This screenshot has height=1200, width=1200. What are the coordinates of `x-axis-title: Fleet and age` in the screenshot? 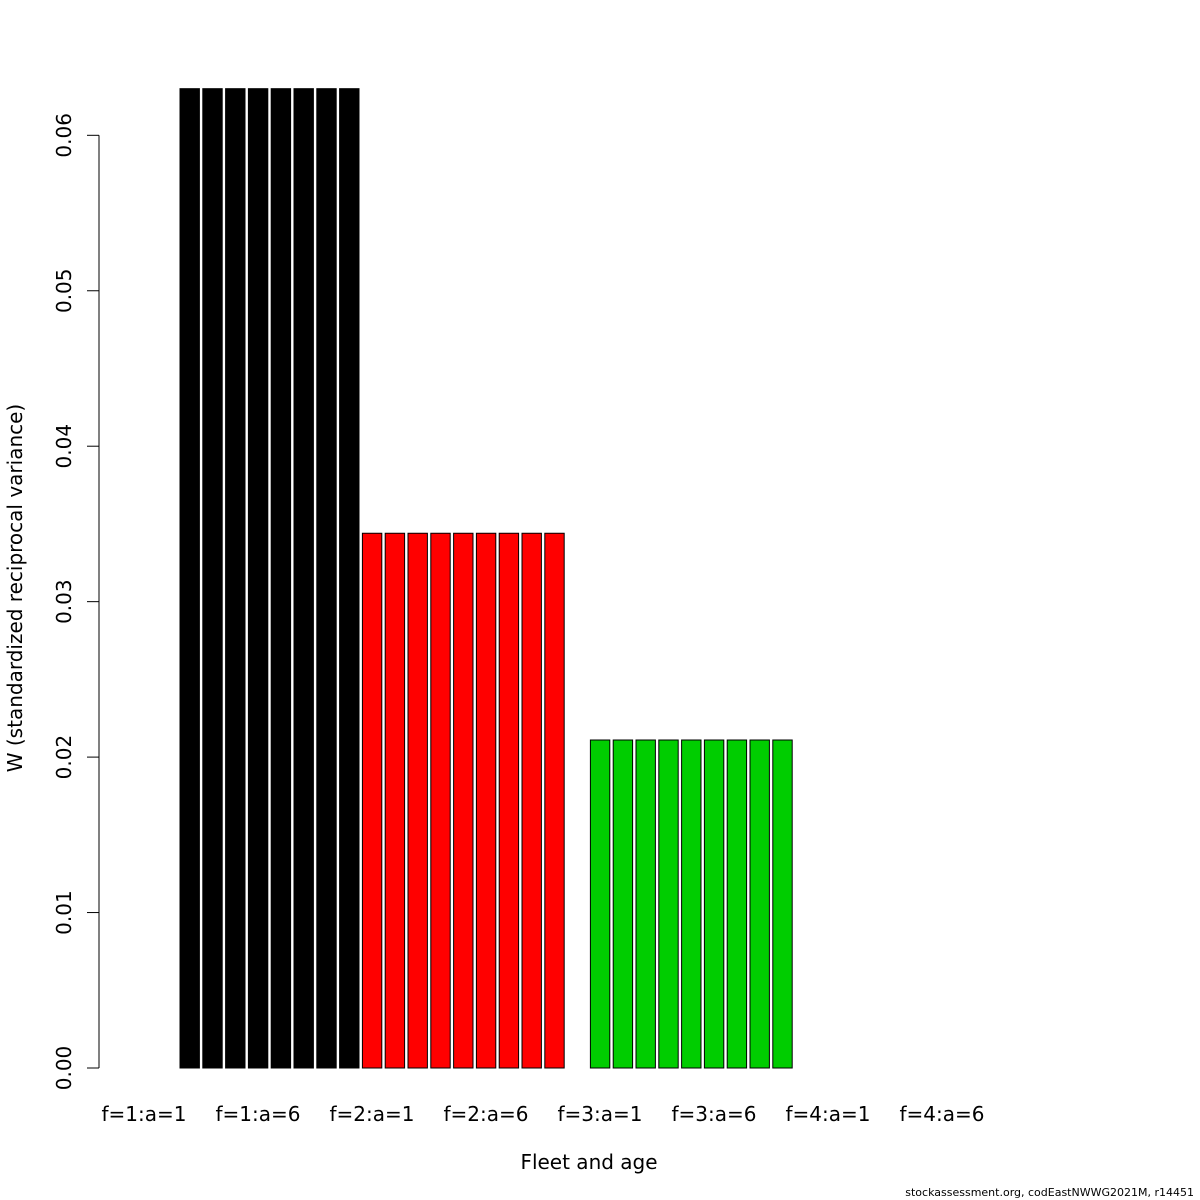 It's located at (588, 1162).